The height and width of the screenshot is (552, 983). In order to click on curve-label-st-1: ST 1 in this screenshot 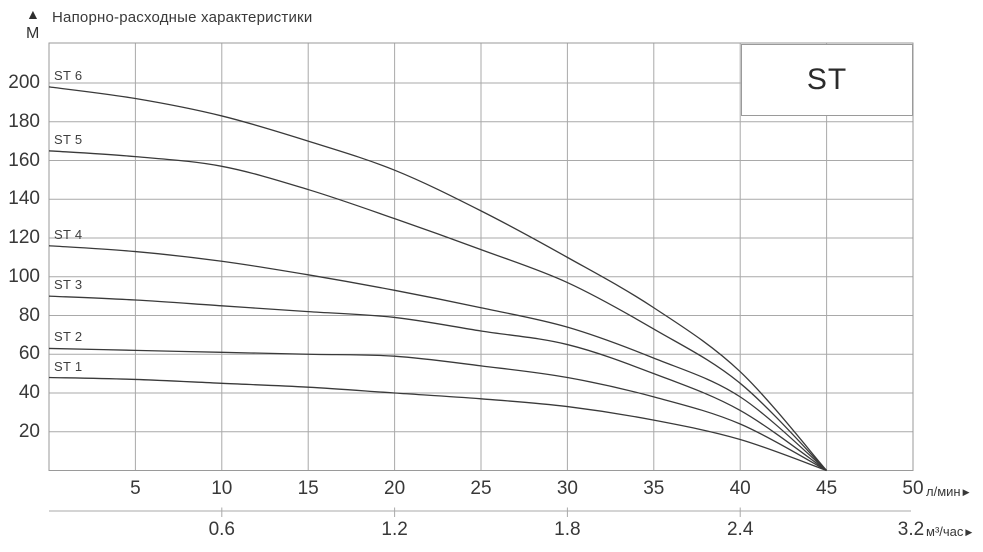, I will do `click(68, 366)`.